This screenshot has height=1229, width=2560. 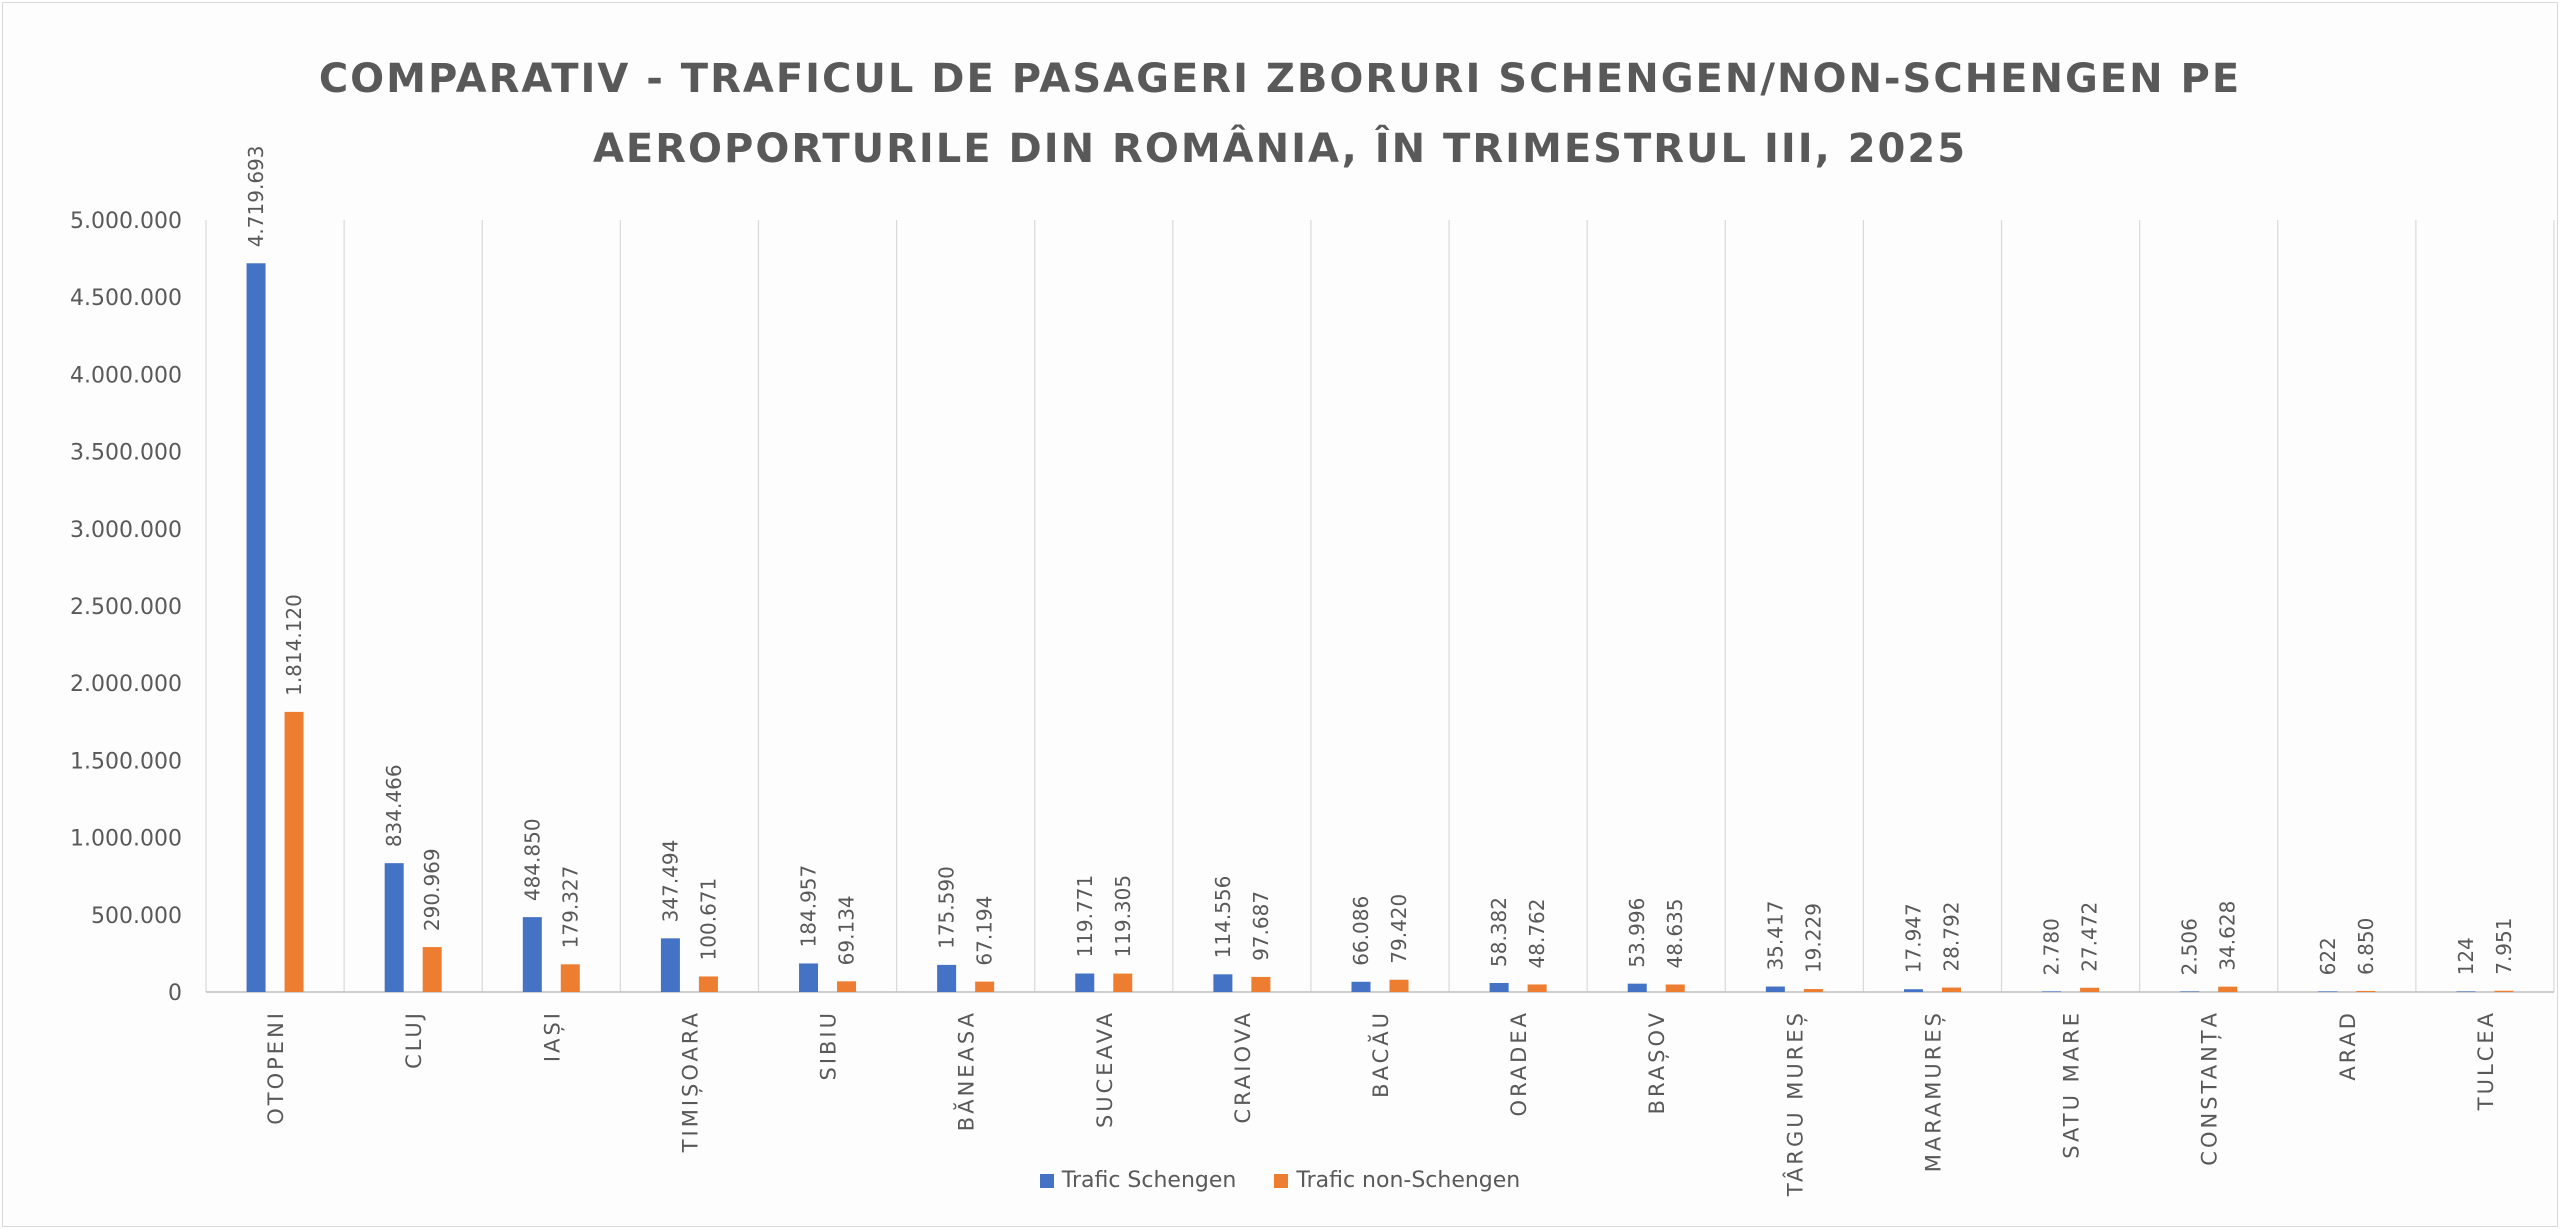 I want to click on y-tick-label: 2.500.000, so click(x=126, y=607).